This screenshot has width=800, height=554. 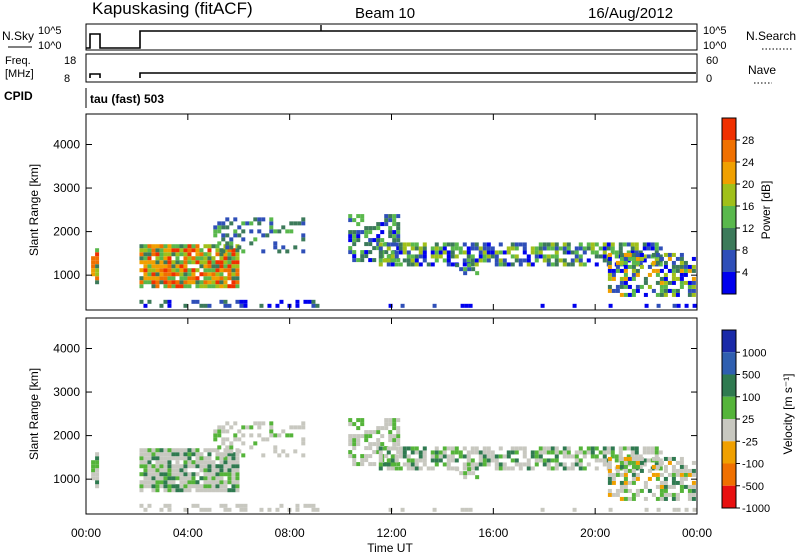 What do you see at coordinates (748, 185) in the screenshot?
I see `colorbar-tick-label: 20` at bounding box center [748, 185].